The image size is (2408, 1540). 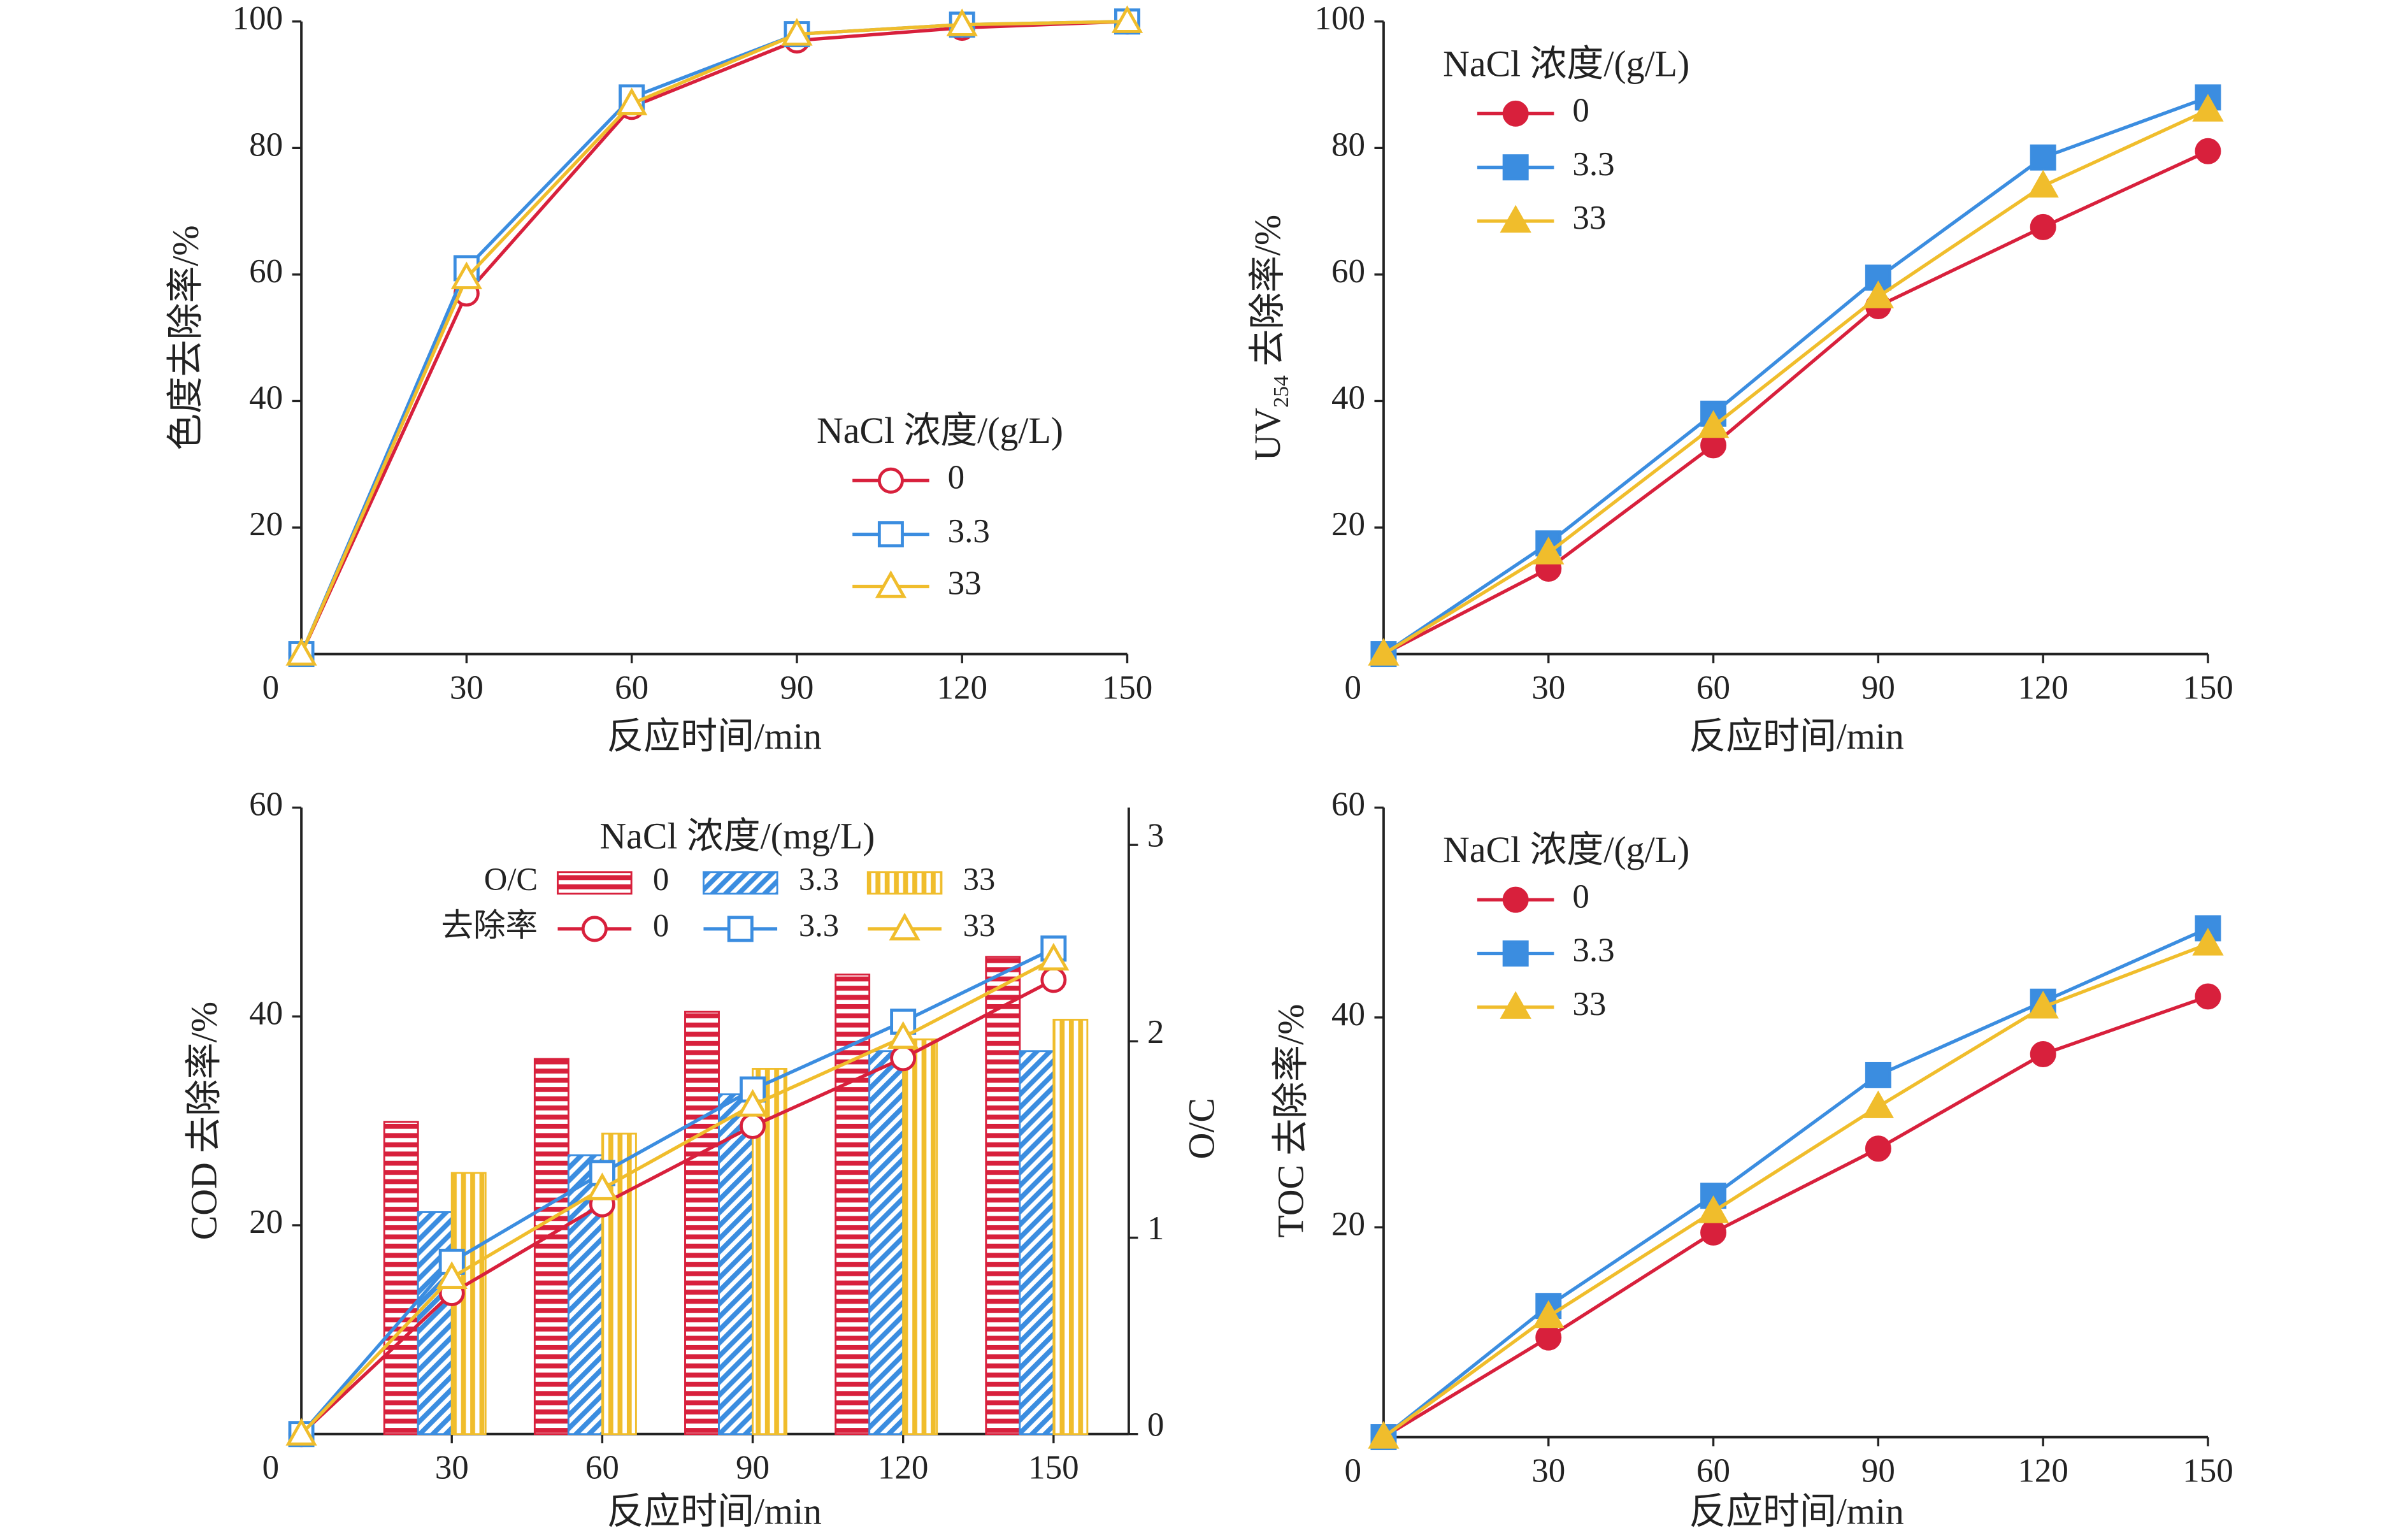 What do you see at coordinates (1156, 835) in the screenshot?
I see `y2-tick-label: 3` at bounding box center [1156, 835].